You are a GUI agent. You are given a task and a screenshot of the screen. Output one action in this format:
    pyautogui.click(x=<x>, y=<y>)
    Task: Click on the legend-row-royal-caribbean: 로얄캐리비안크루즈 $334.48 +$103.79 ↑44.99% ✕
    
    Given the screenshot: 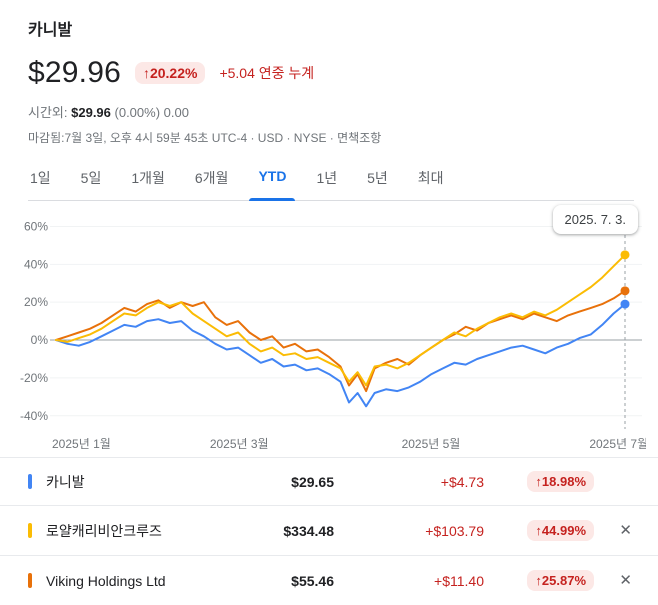 What is the action you would take?
    pyautogui.click(x=329, y=530)
    